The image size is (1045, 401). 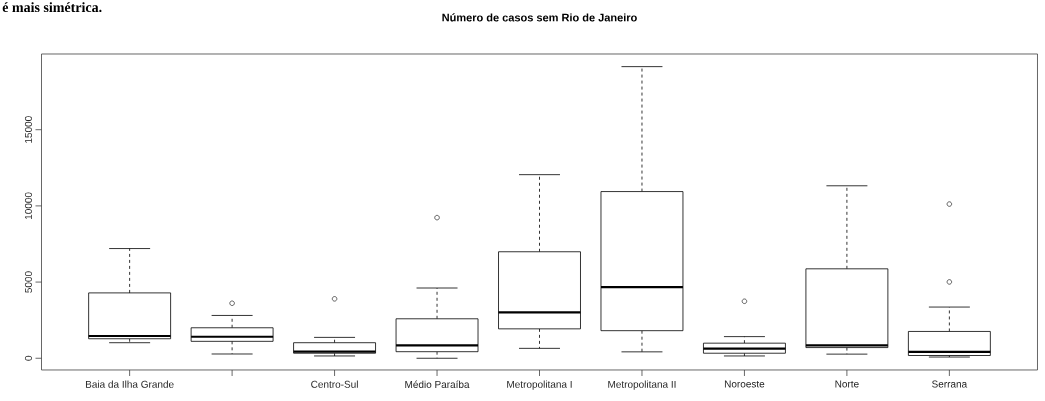 I want to click on x-tick-label: Noroeste, so click(x=744, y=384).